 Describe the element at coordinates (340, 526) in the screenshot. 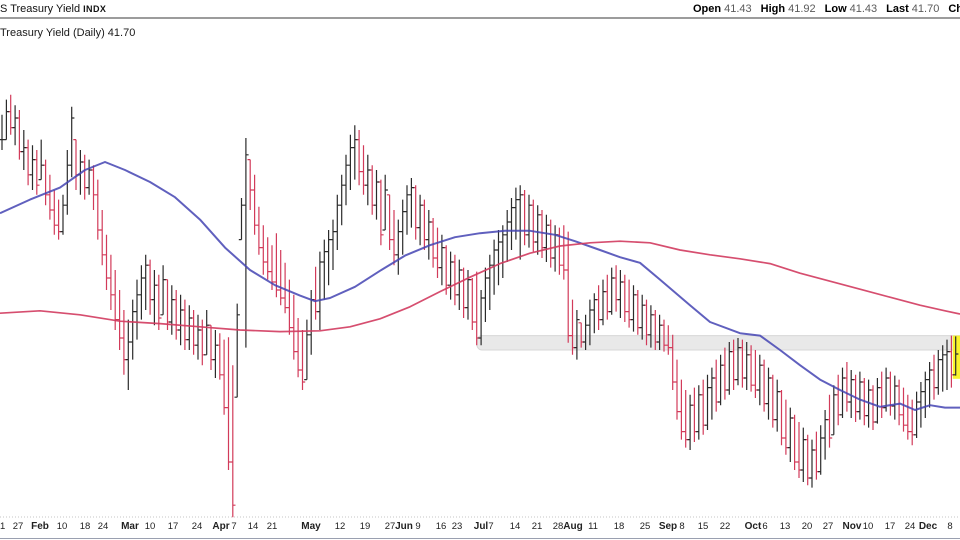

I see `axis-label-12: 12` at that location.